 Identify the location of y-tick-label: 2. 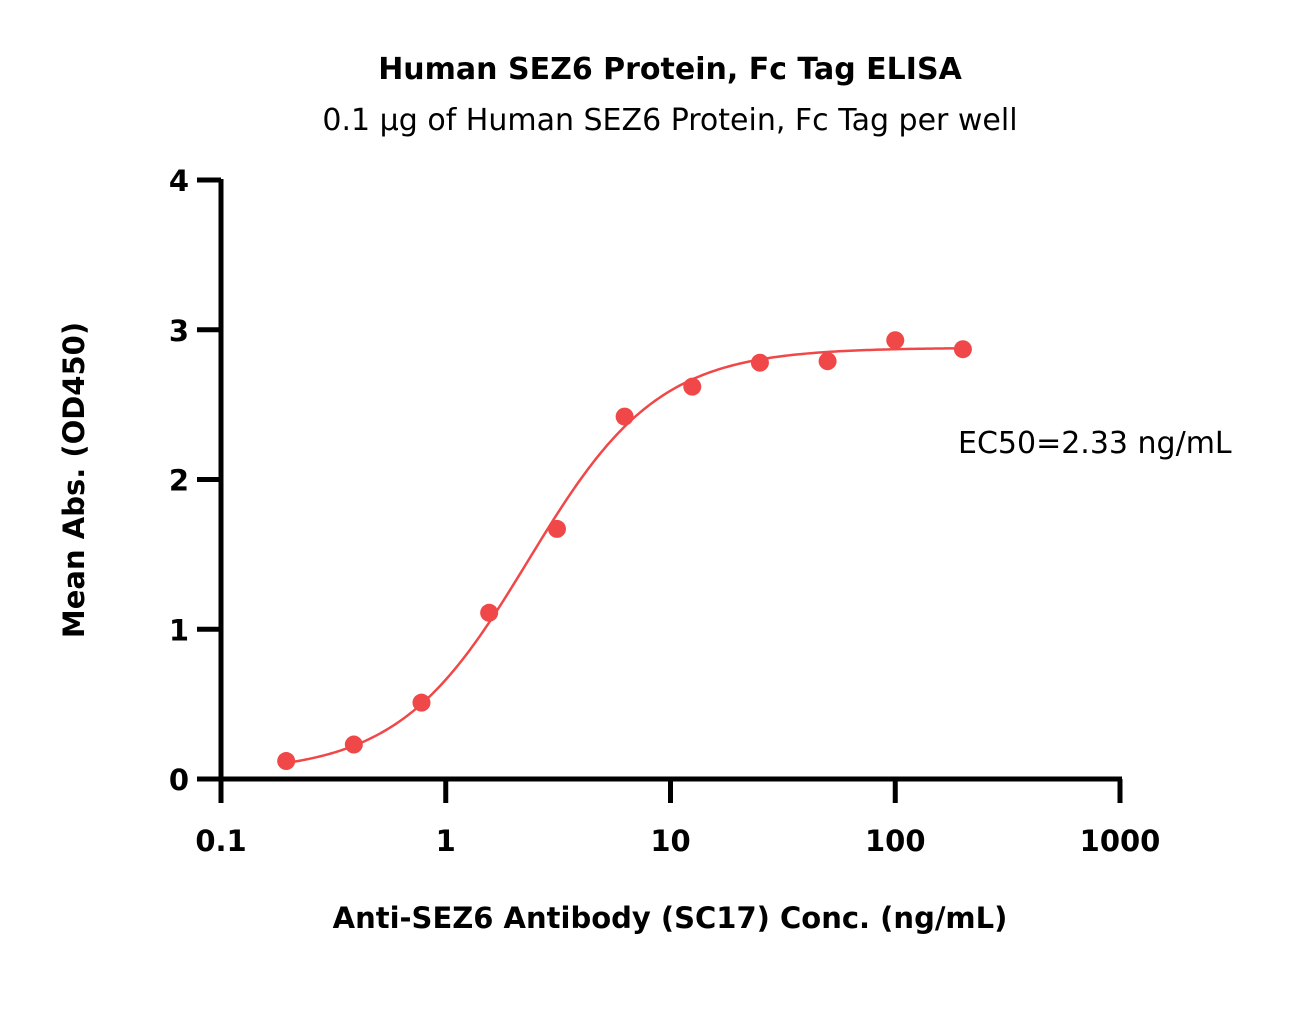
(179, 481).